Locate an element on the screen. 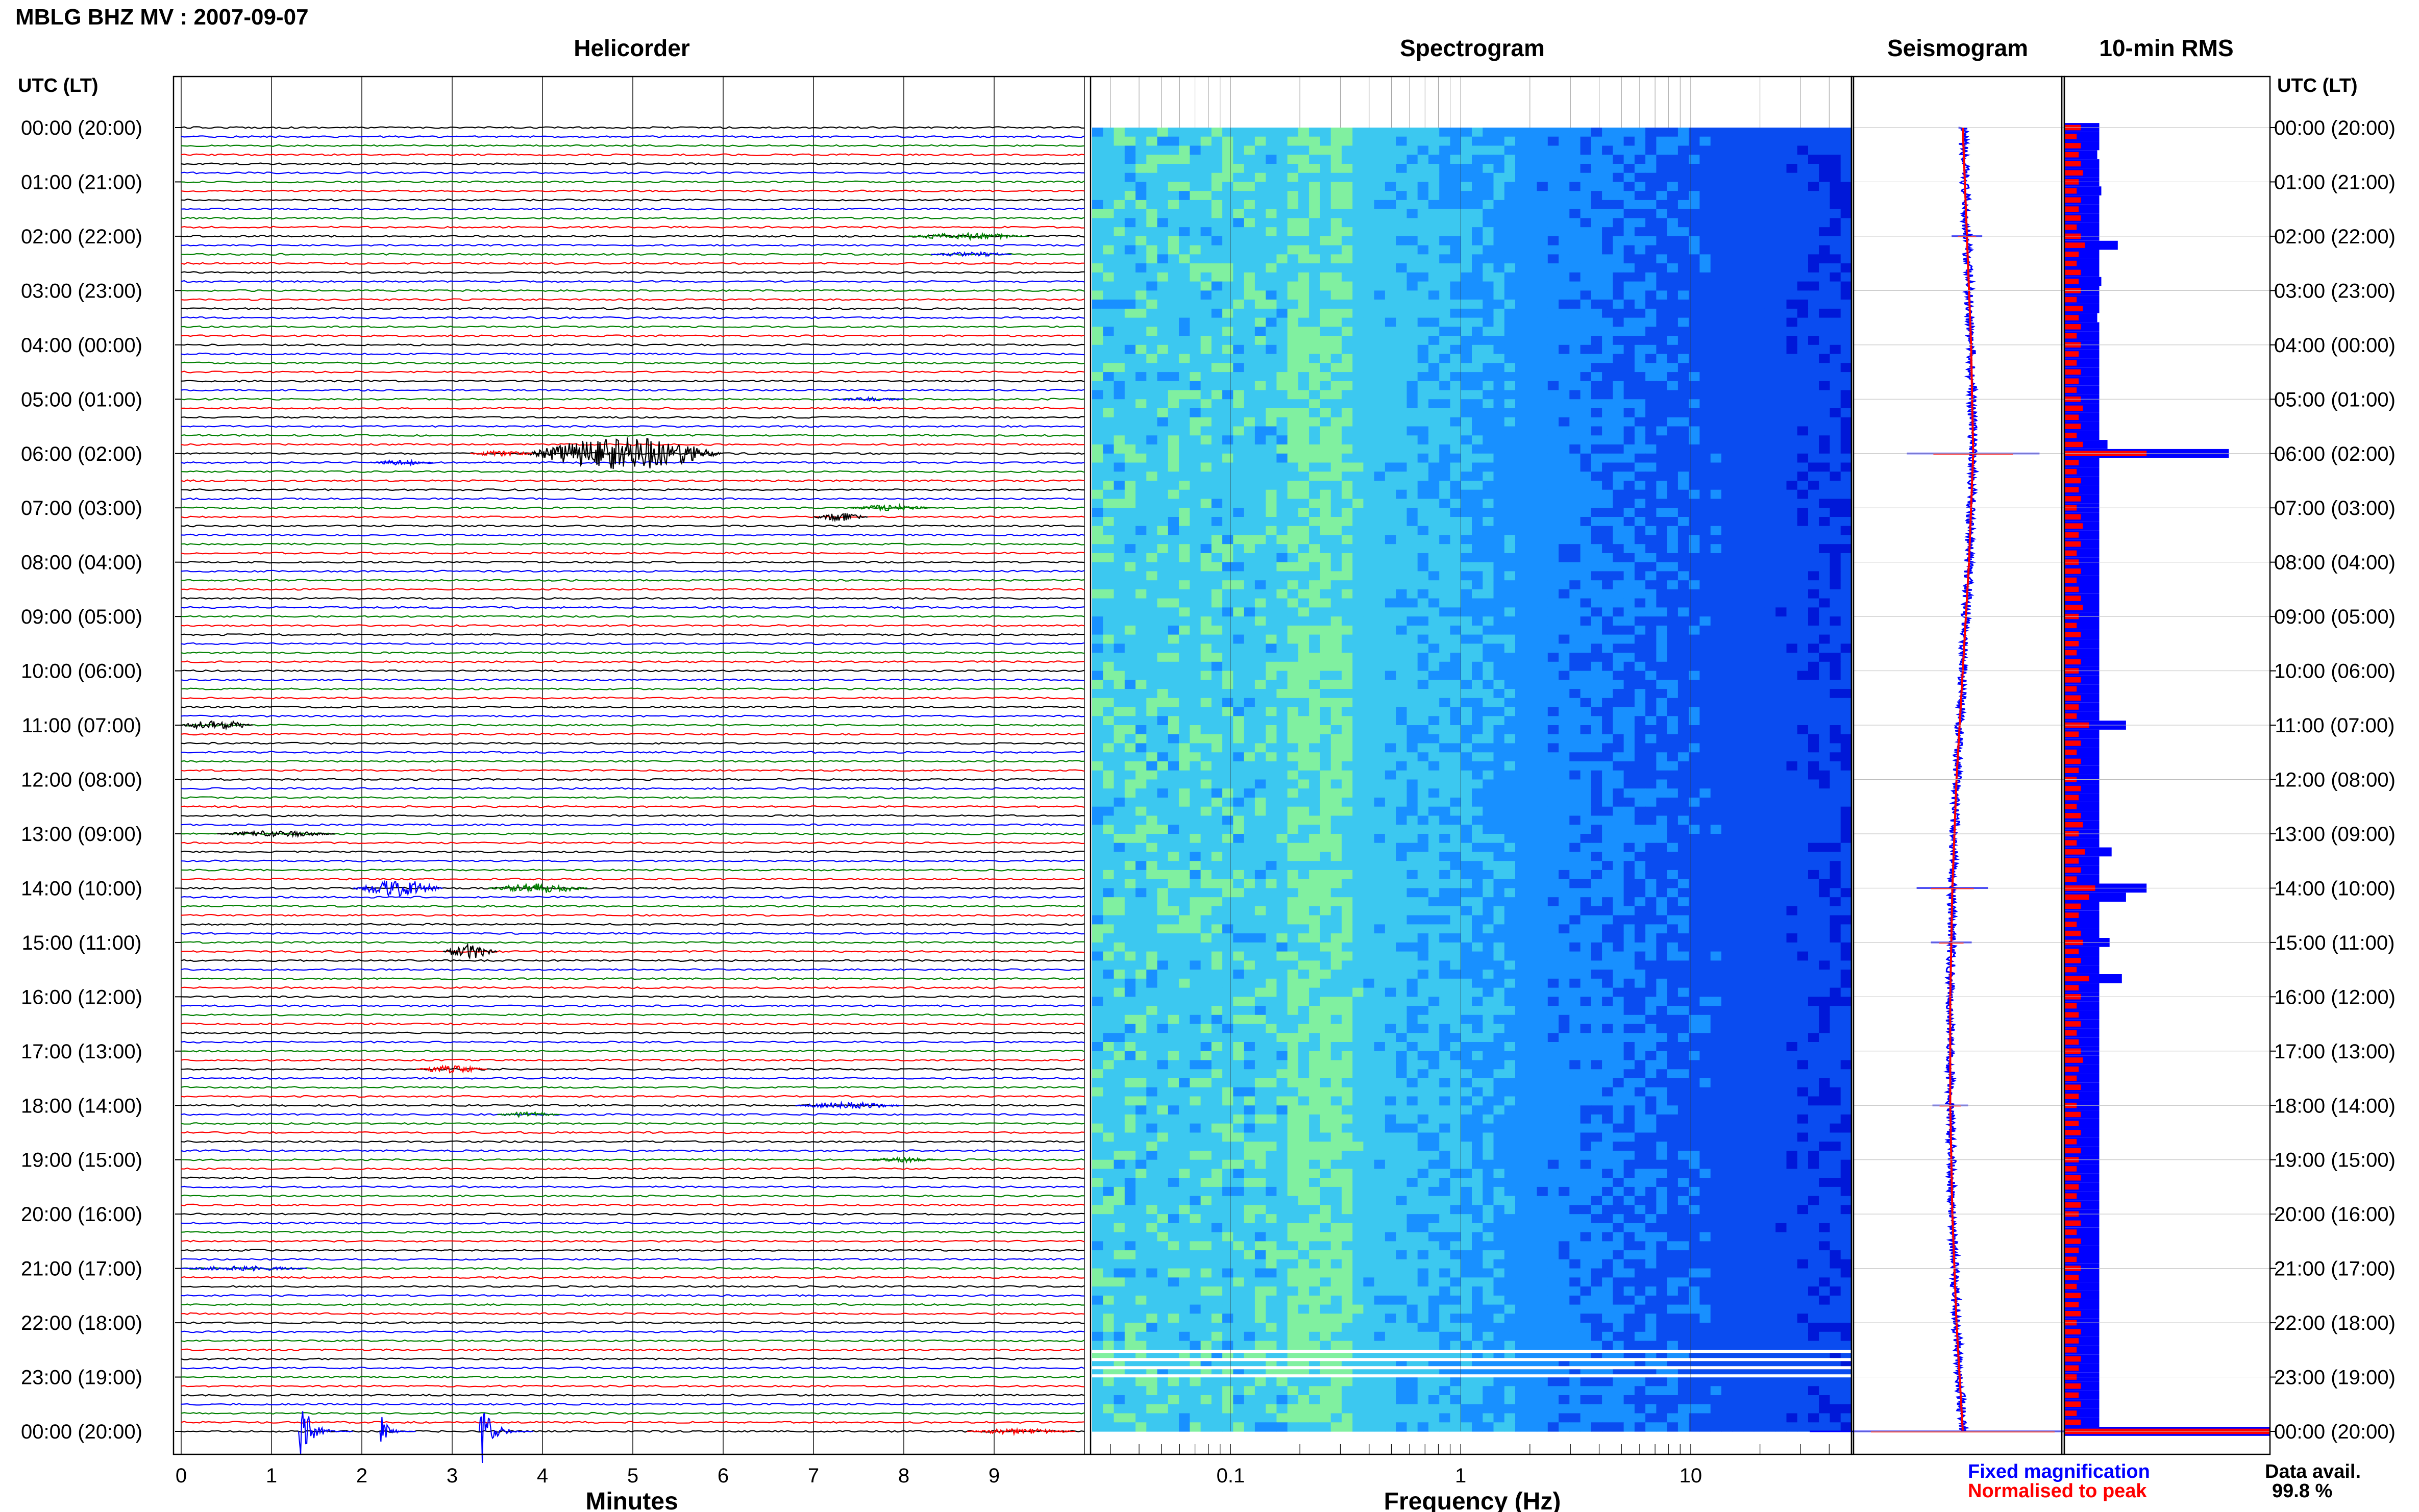  helicorder-event is located at coordinates (217, 725).